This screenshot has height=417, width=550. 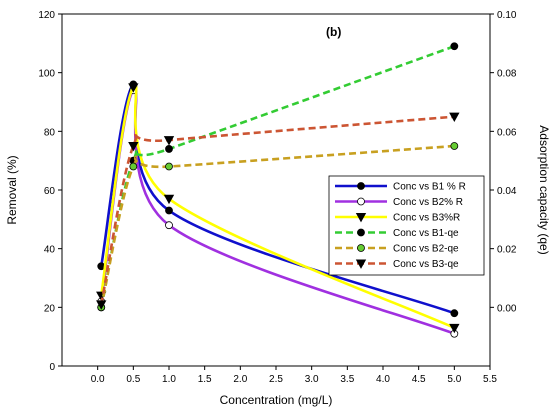 I want to click on legend-box, so click(x=406, y=225).